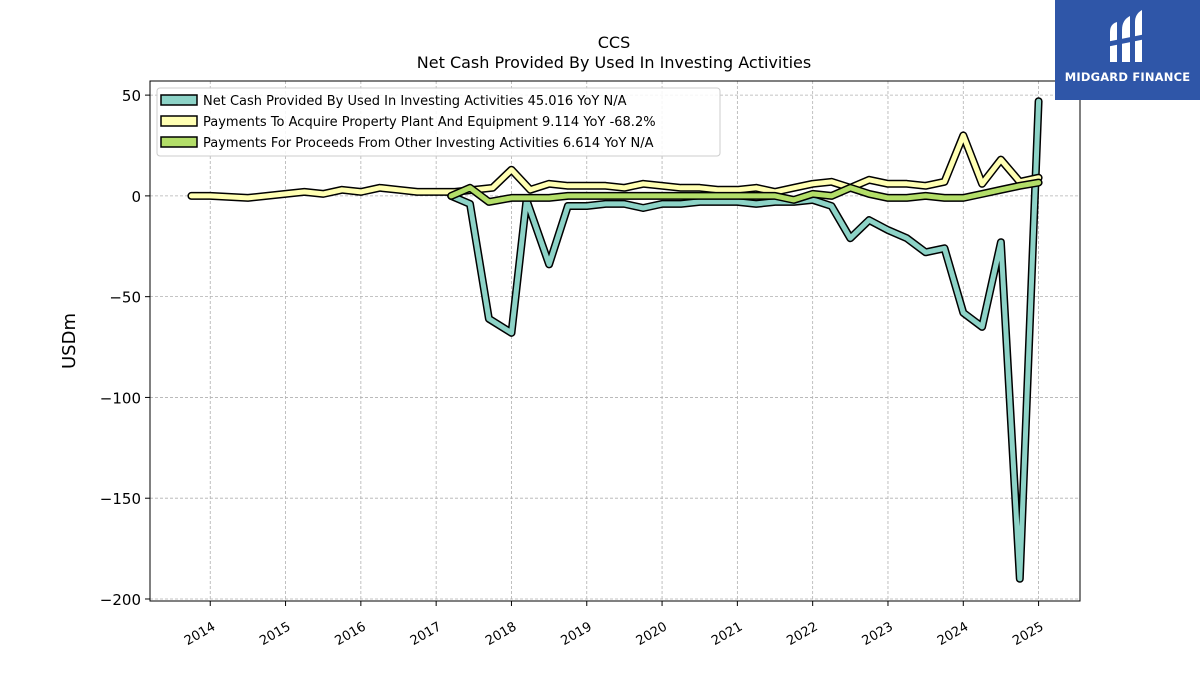  What do you see at coordinates (200, 634) in the screenshot?
I see `x-tick-label: 2014` at bounding box center [200, 634].